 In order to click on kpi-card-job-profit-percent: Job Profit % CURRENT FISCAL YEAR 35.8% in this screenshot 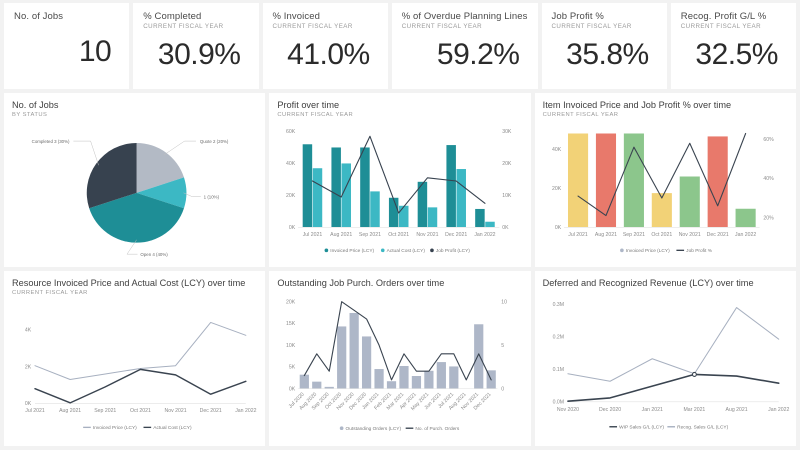, I will do `click(604, 46)`.